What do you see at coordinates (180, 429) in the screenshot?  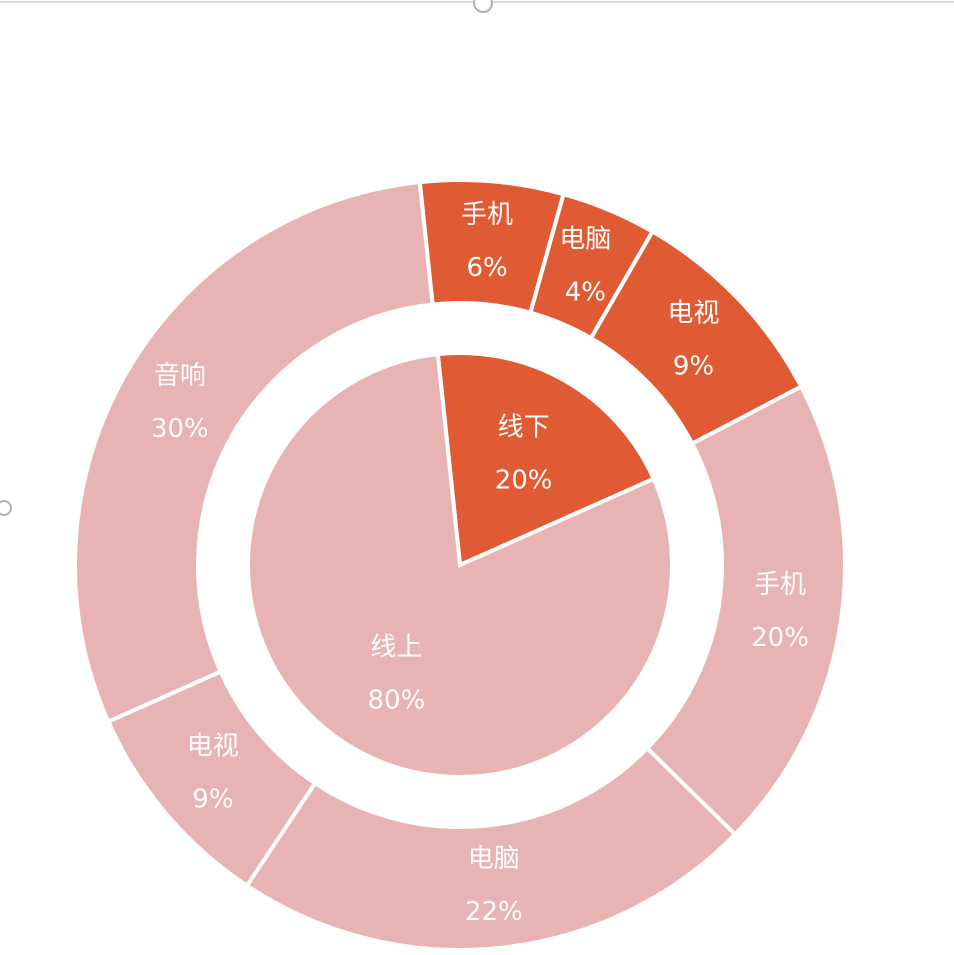 I see `outer-slice-6-value-label: 30%` at bounding box center [180, 429].